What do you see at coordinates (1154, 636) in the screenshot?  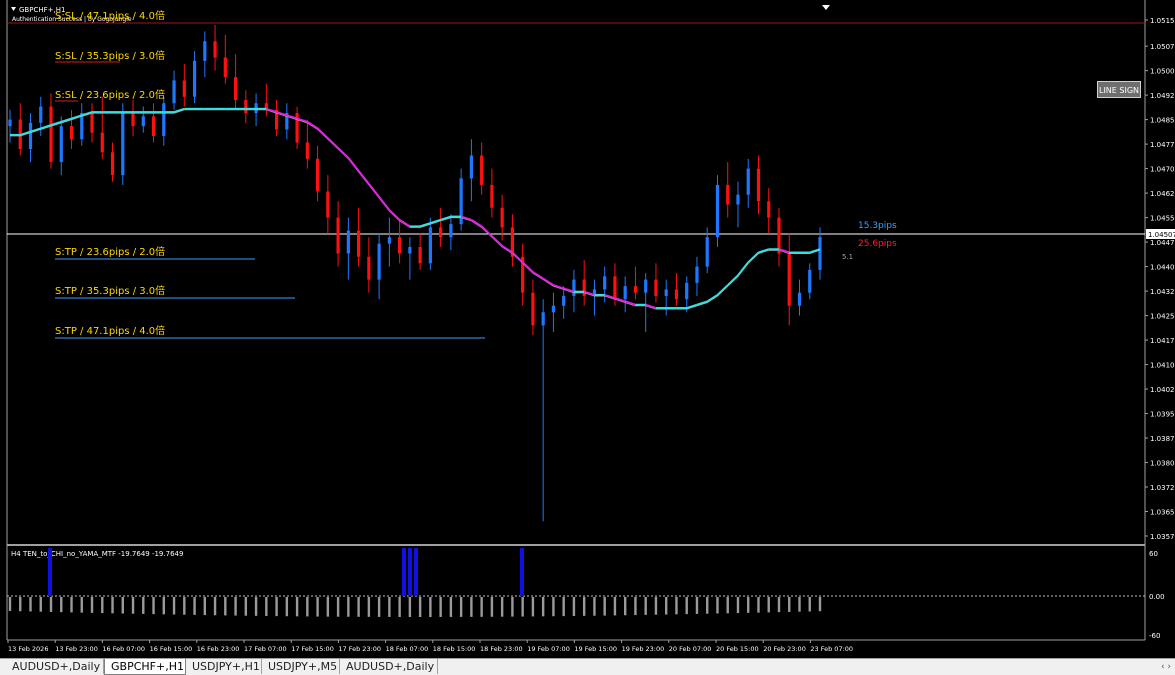 I see `indicator-axis-bottom: -60` at bounding box center [1154, 636].